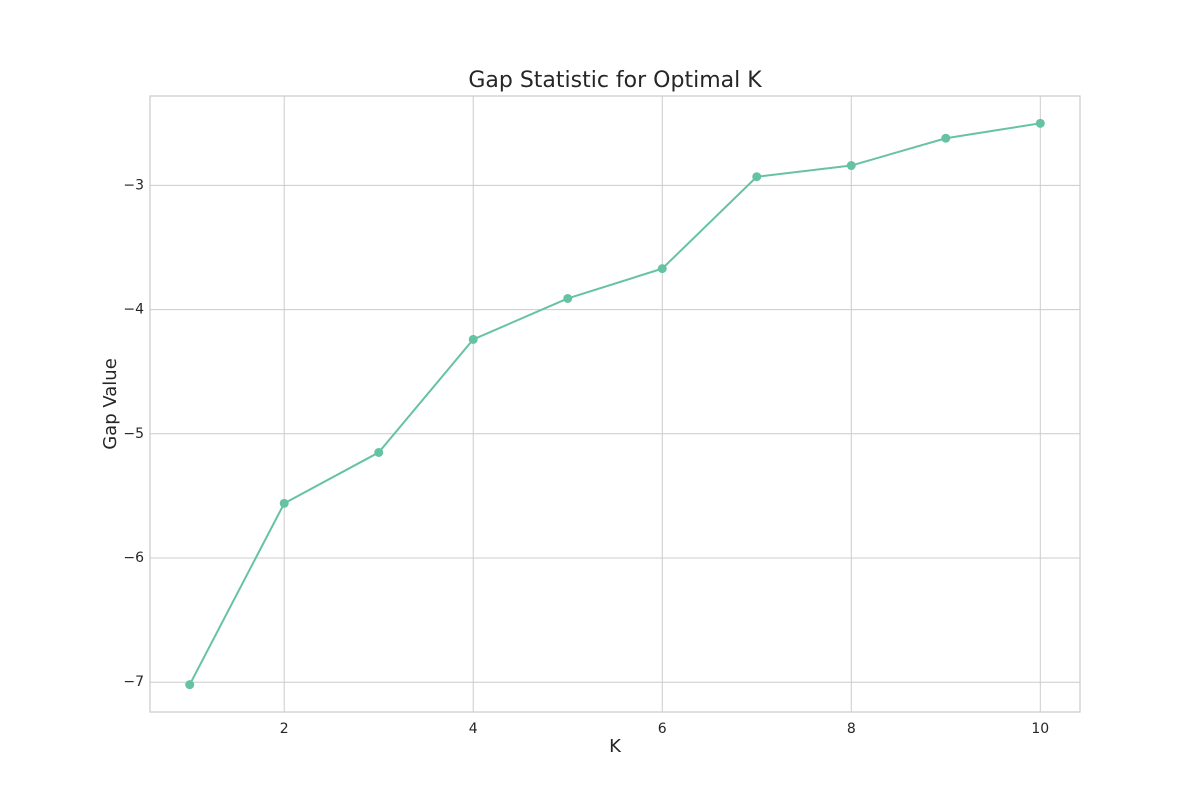 Image resolution: width=1200 pixels, height=800 pixels. Describe the element at coordinates (615, 80) in the screenshot. I see `chart-title: Gap Statistic for Optimal K` at that location.